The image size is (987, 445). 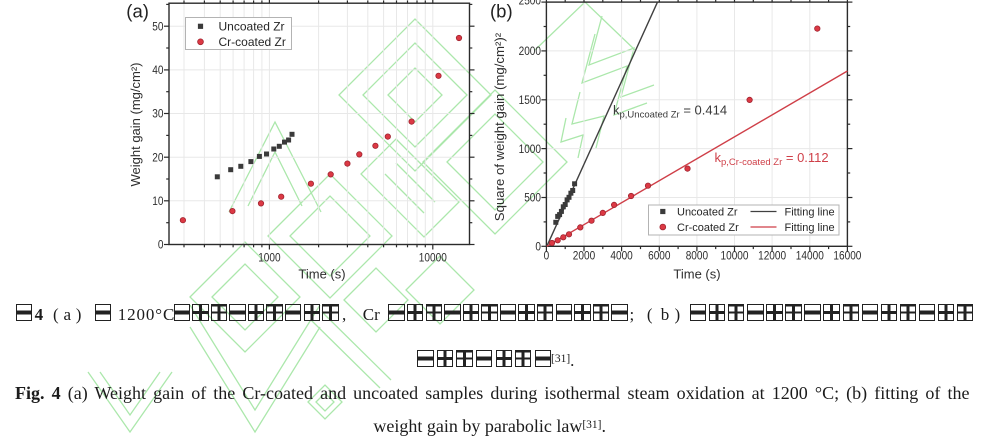 What do you see at coordinates (530, 100) in the screenshot?
I see `svg-text: 1500` at bounding box center [530, 100].